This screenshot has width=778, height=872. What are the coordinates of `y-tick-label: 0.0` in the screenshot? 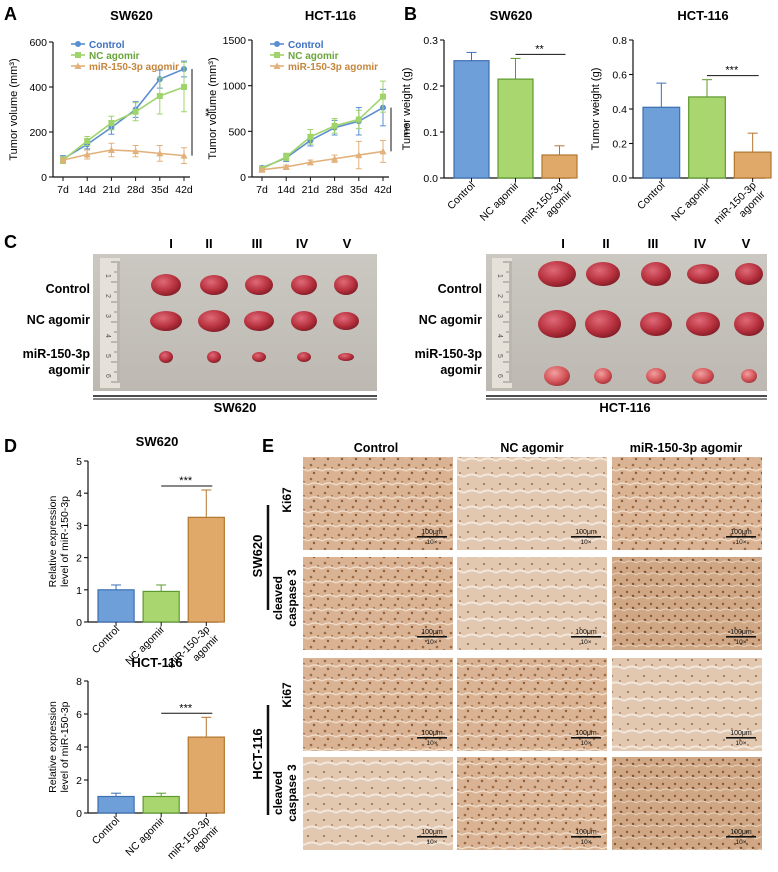 It's located at (619, 179).